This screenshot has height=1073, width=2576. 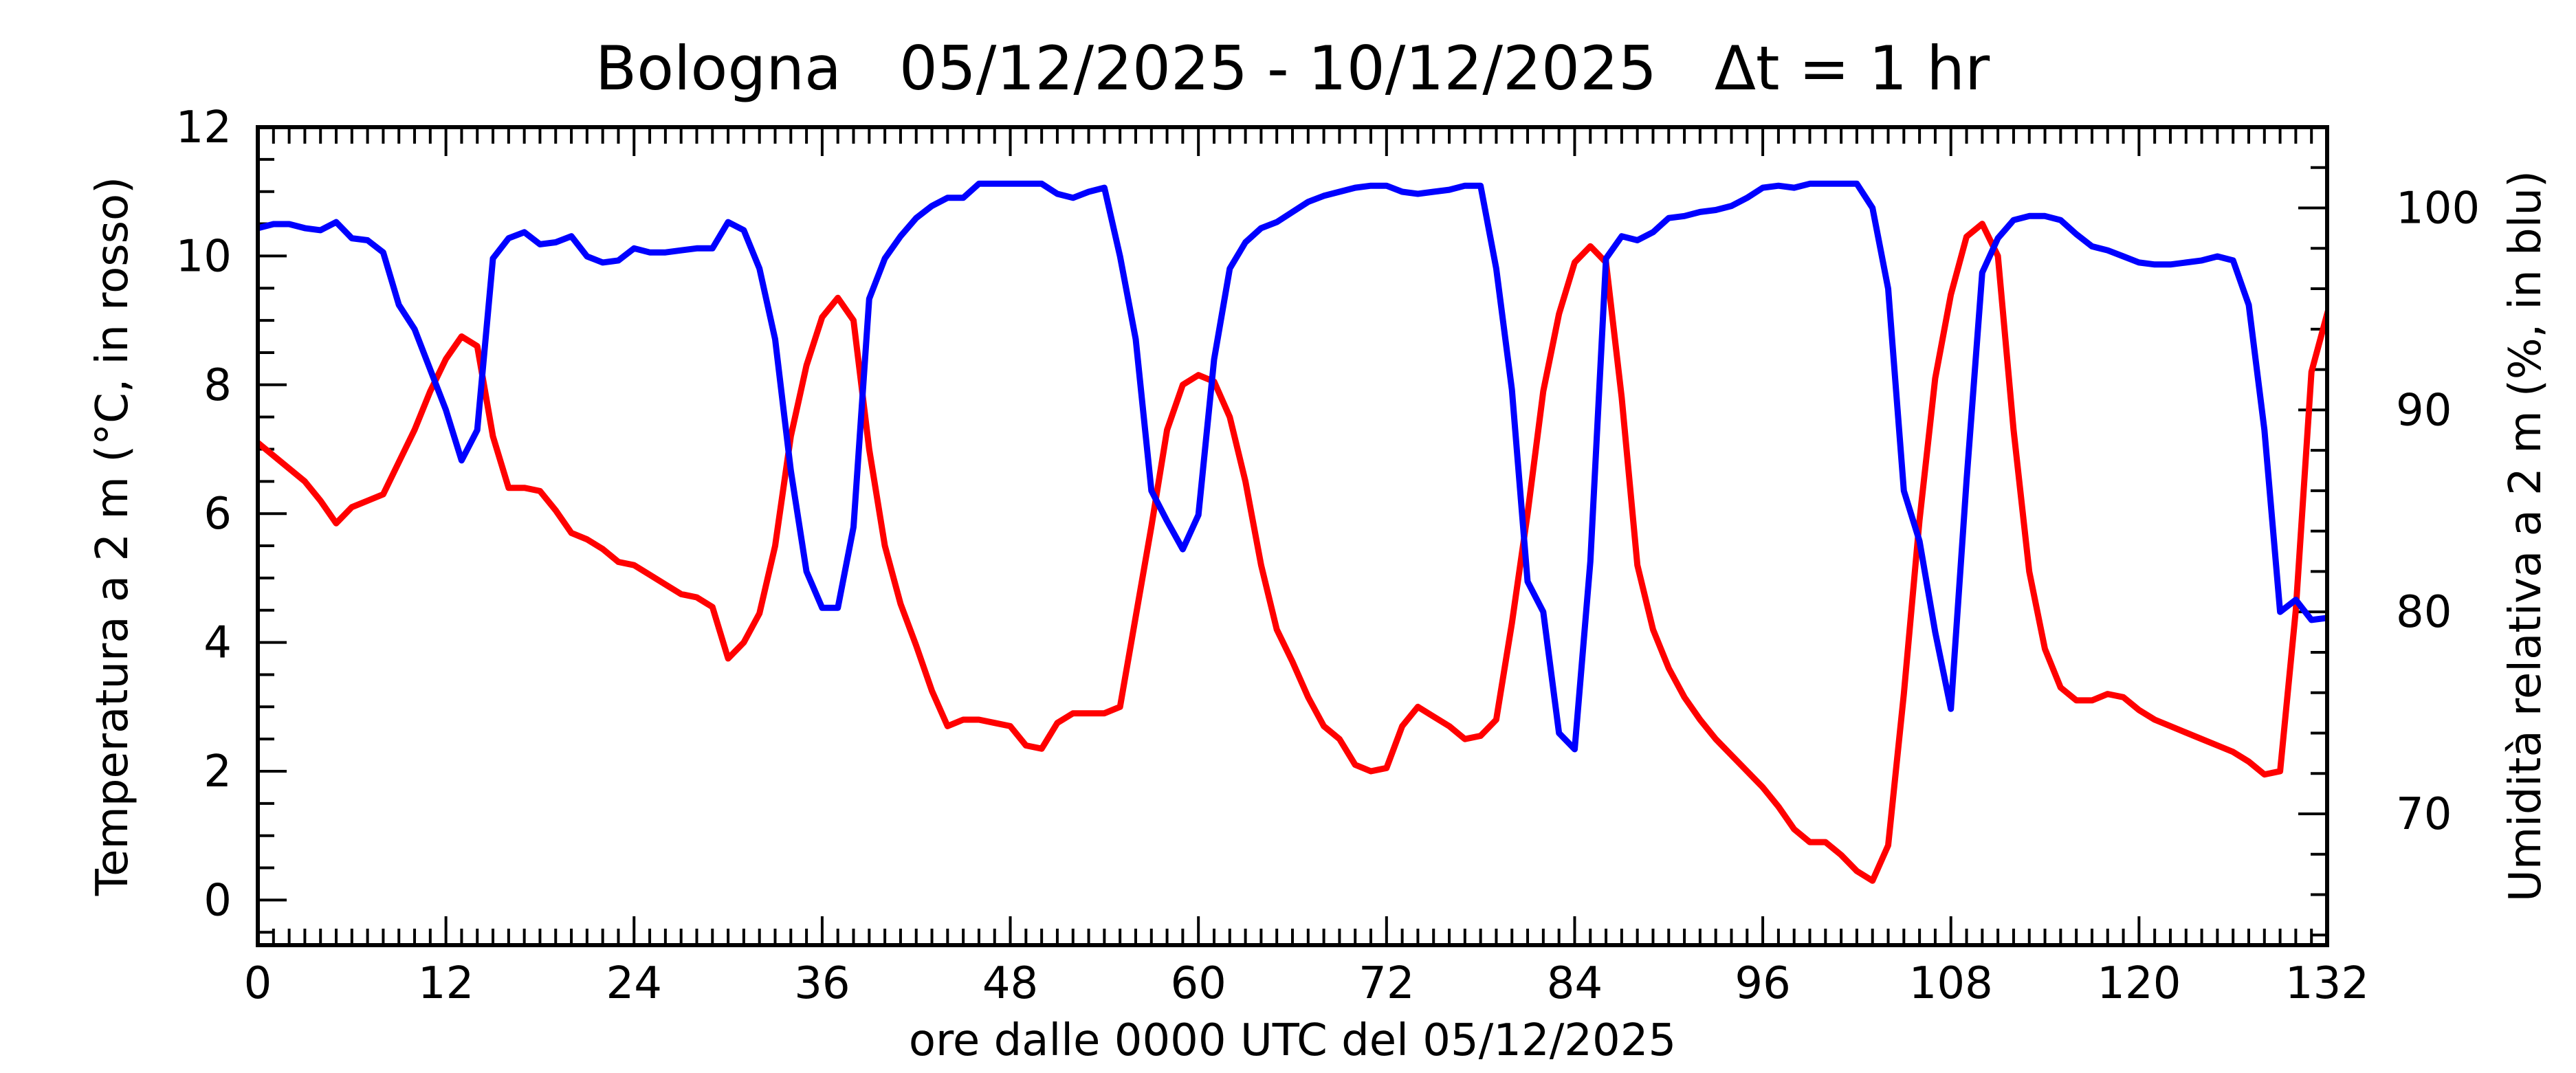 What do you see at coordinates (2139, 983) in the screenshot?
I see `x-tick-label: 120` at bounding box center [2139, 983].